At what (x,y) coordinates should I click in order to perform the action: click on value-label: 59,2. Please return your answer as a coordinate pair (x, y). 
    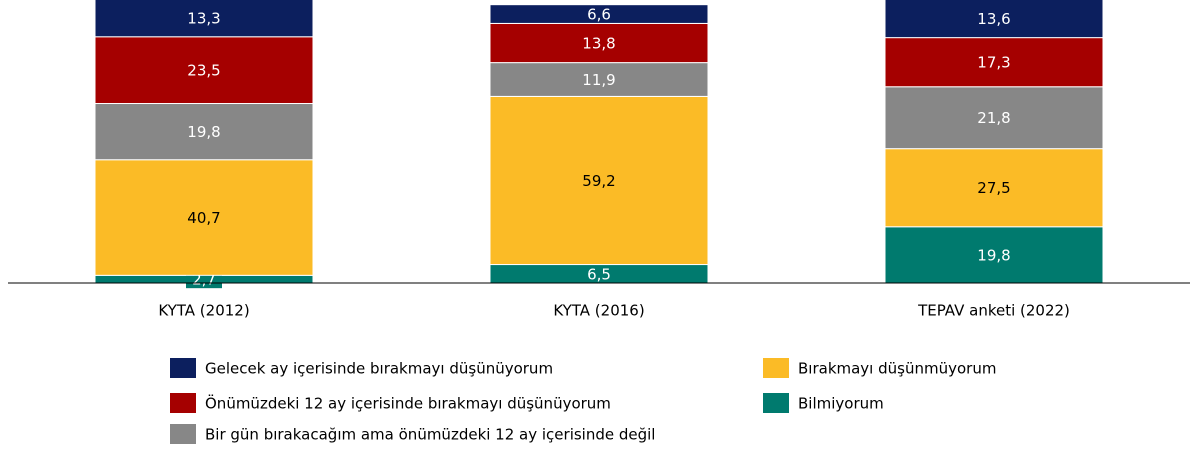
    Looking at the image, I should click on (598, 181).